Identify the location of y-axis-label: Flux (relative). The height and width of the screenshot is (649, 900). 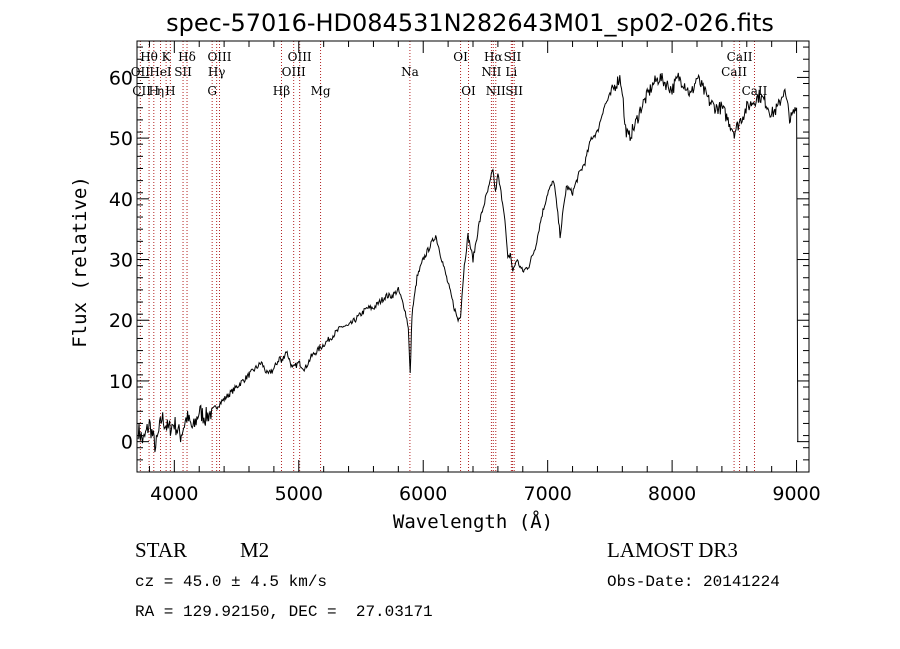
(80, 262).